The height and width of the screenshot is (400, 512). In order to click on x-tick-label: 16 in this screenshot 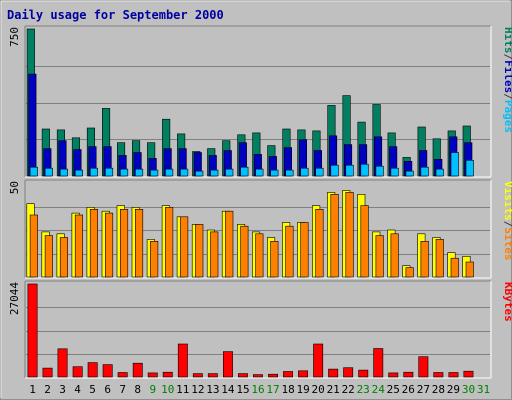, I will do `click(257, 389)`.